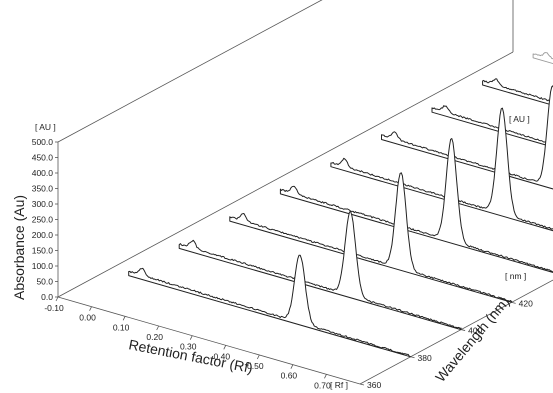 The width and height of the screenshot is (553, 393). What do you see at coordinates (43, 142) in the screenshot?
I see `y-tick-label: 500.0` at bounding box center [43, 142].